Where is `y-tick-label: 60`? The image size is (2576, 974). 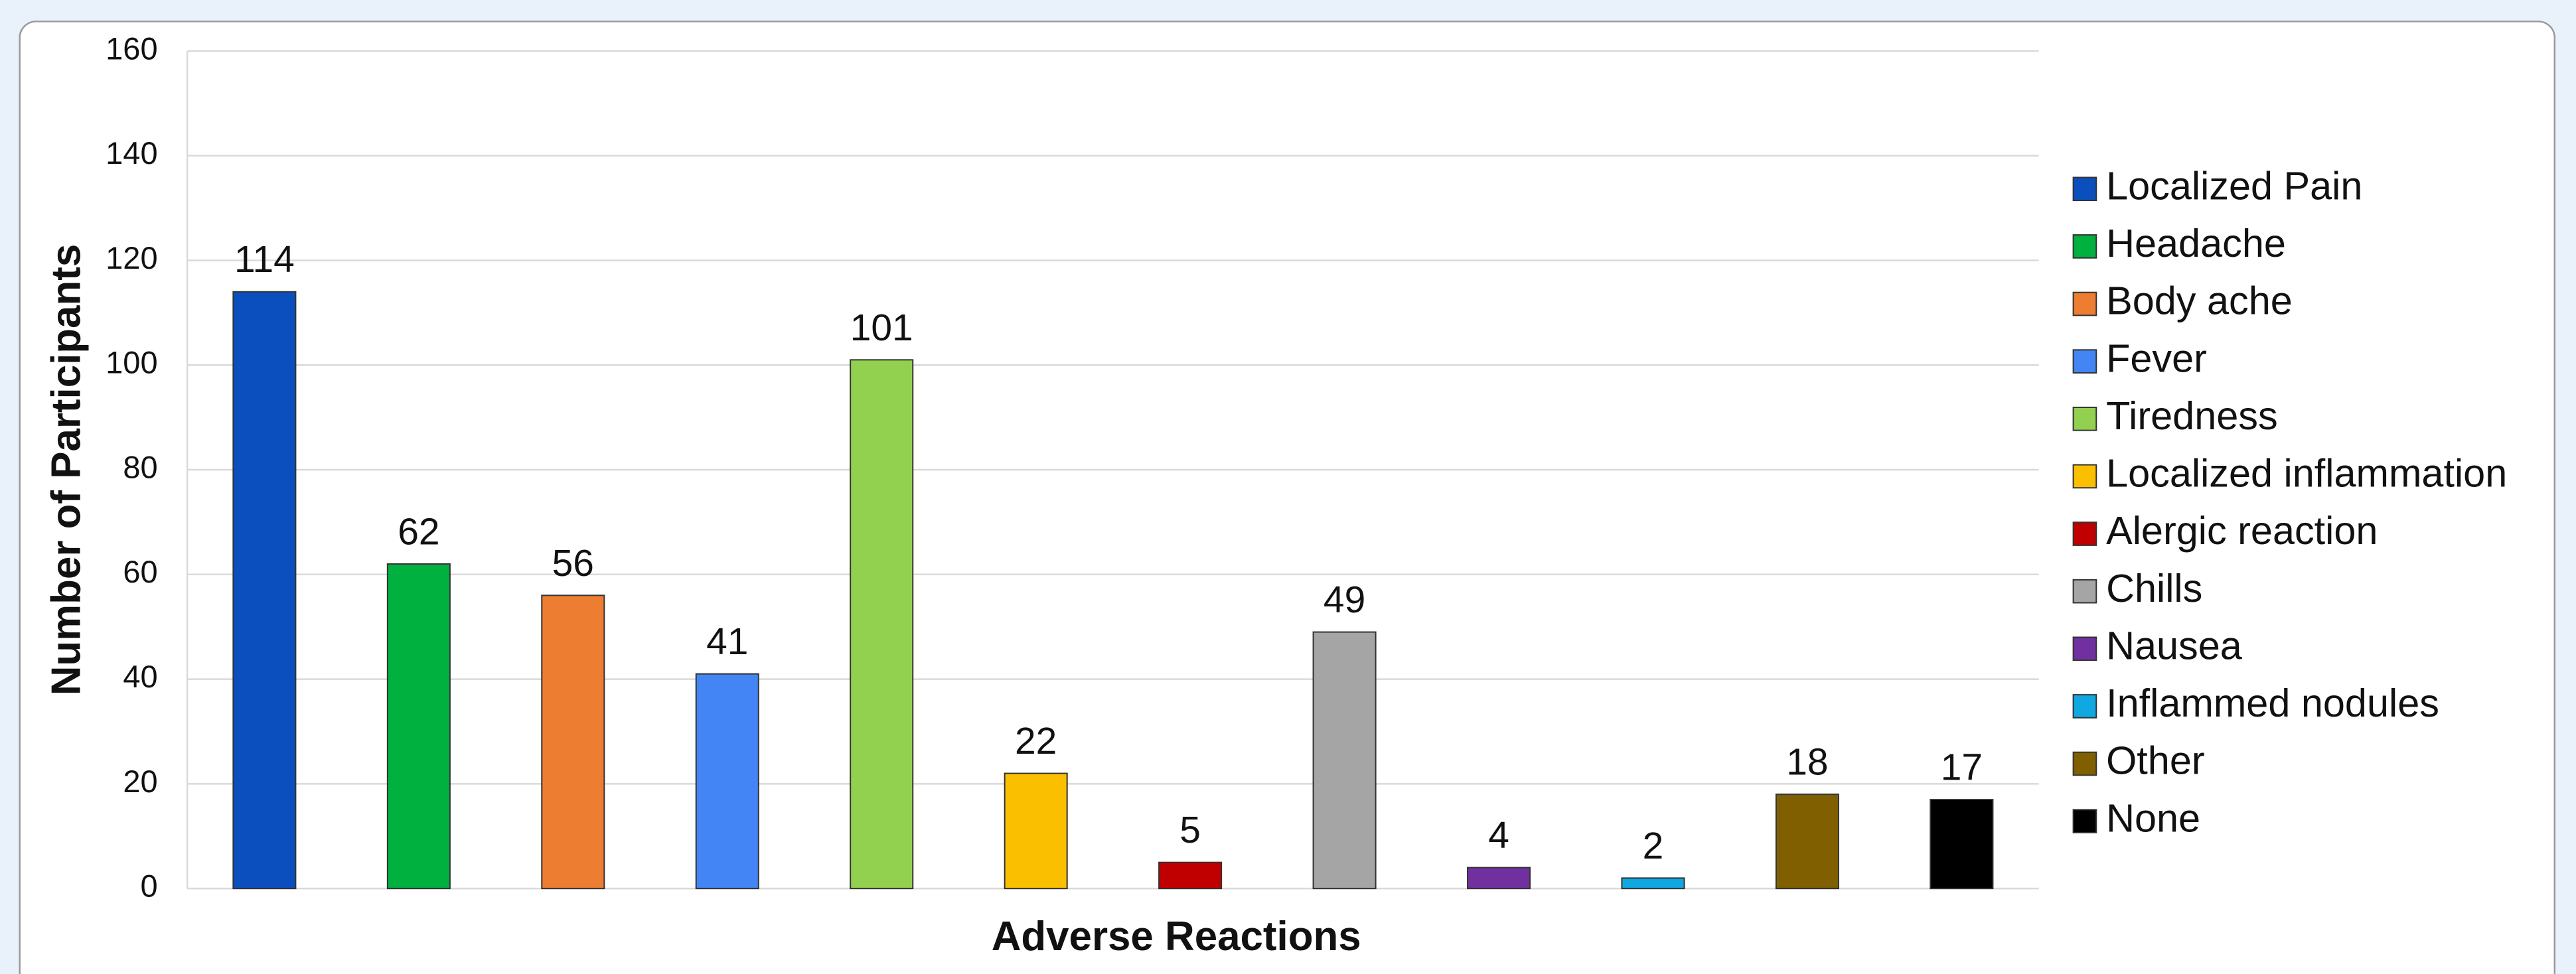
y-tick-label: 60 is located at coordinates (140, 571).